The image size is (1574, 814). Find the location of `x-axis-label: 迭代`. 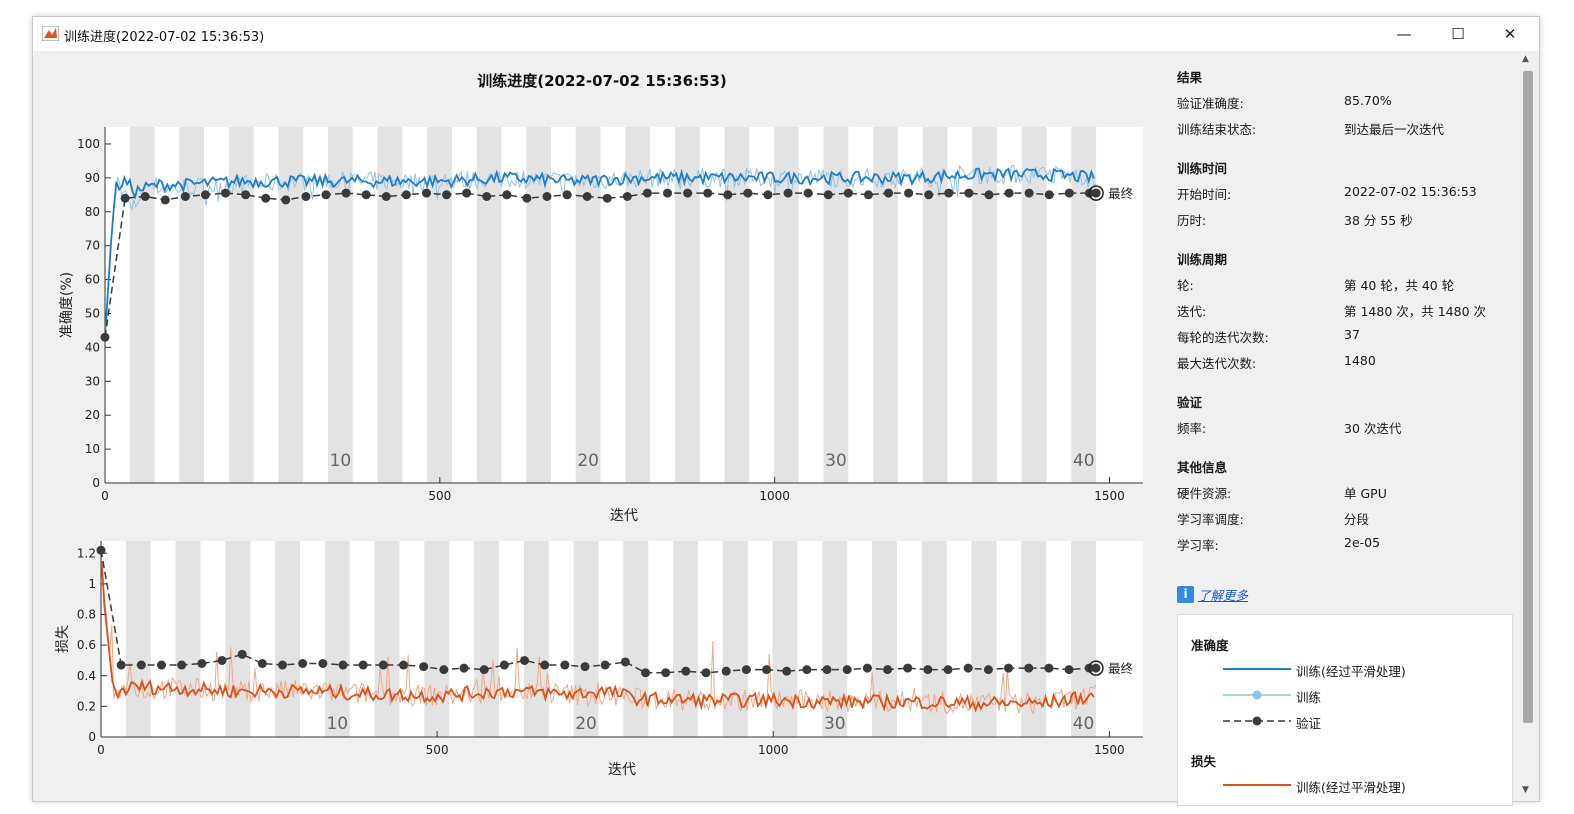

x-axis-label: 迭代 is located at coordinates (624, 516).